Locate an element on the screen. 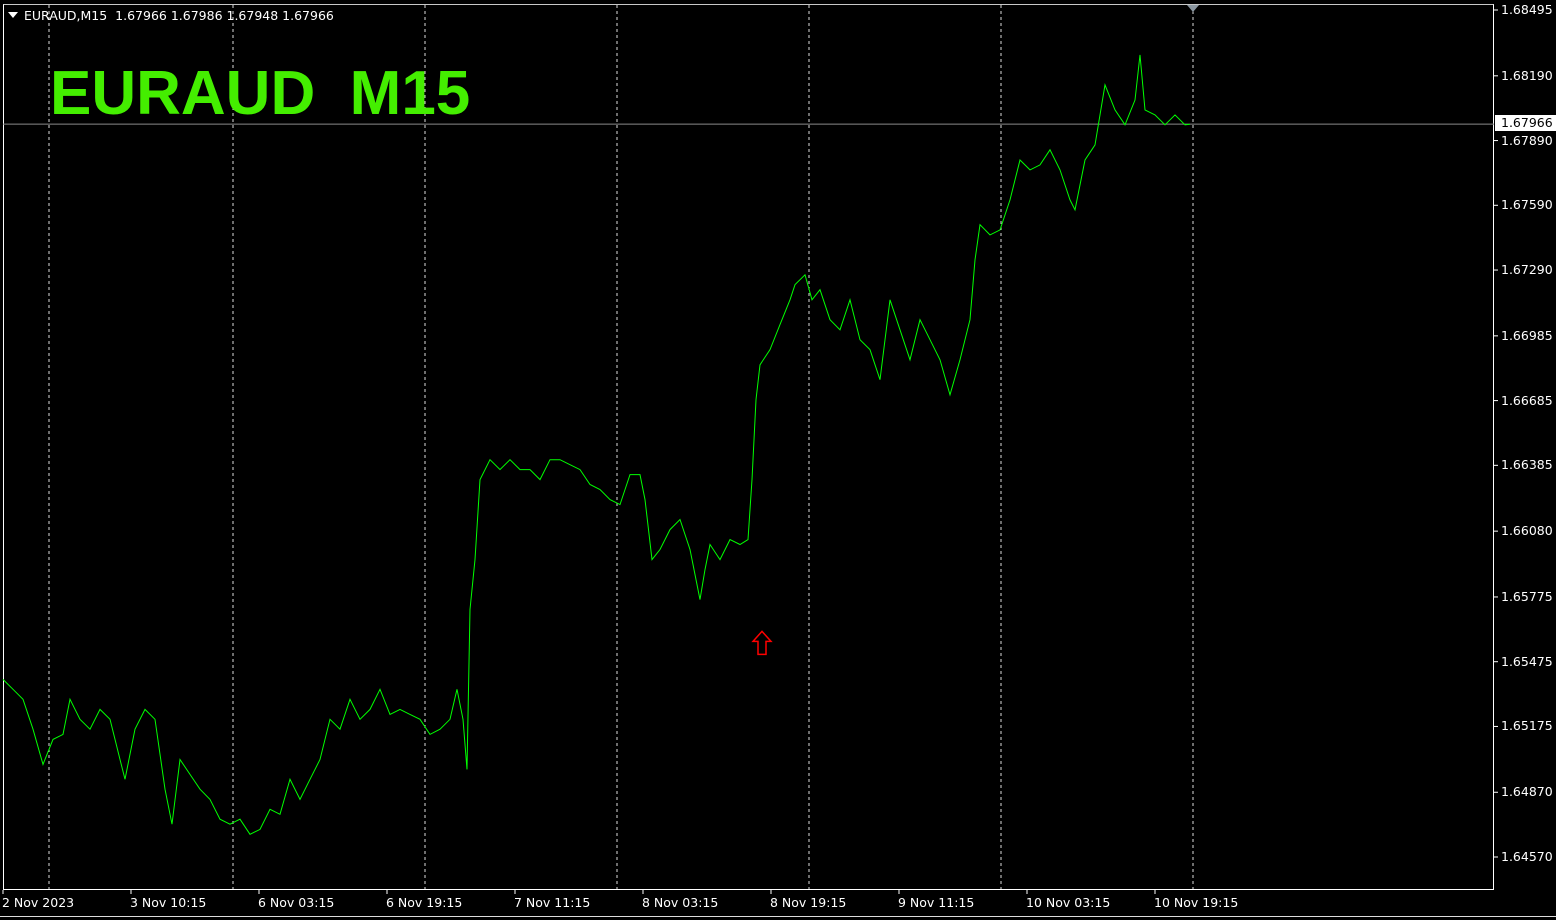  y-tick-label: 1.65775 is located at coordinates (1527, 596).